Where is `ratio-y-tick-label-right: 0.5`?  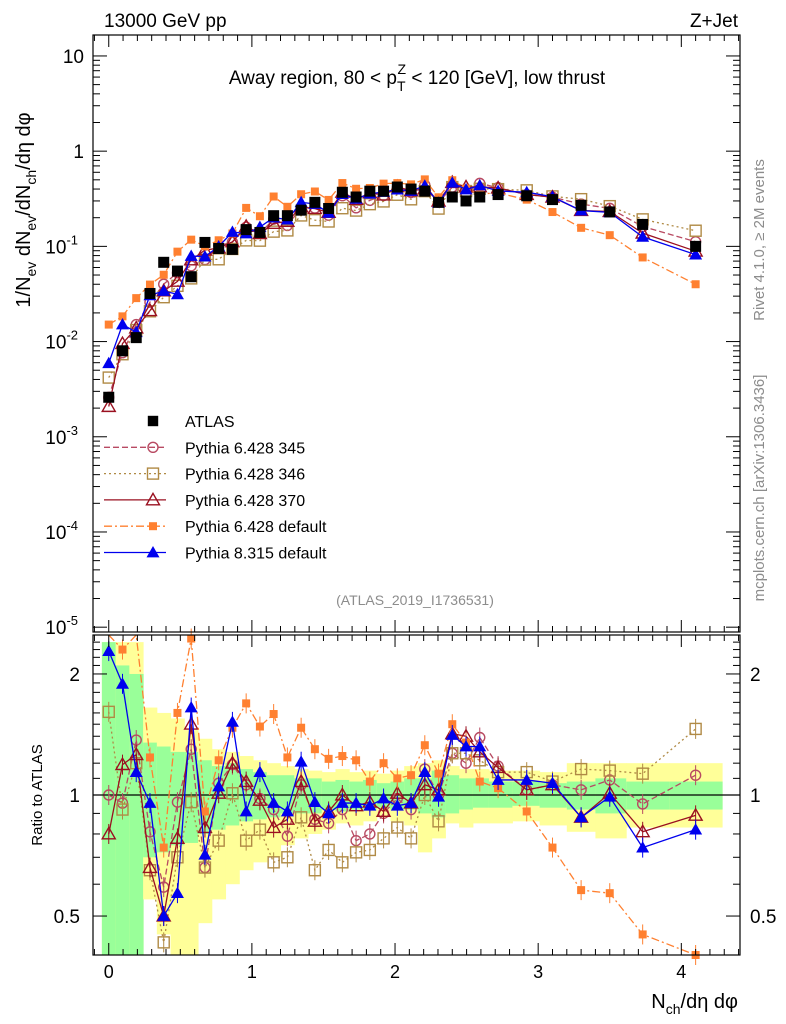
ratio-y-tick-label-right: 0.5 is located at coordinates (763, 917).